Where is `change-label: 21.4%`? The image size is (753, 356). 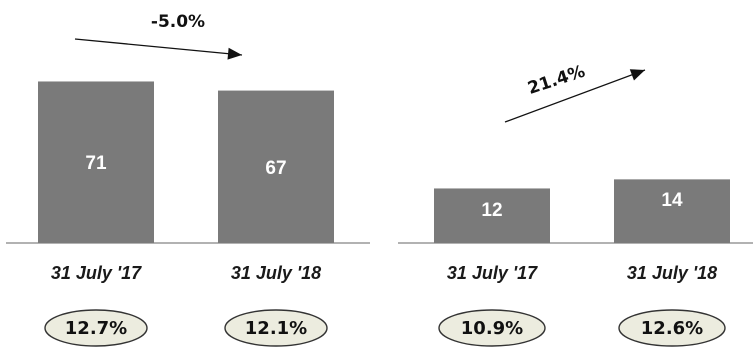 change-label: 21.4% is located at coordinates (556, 80).